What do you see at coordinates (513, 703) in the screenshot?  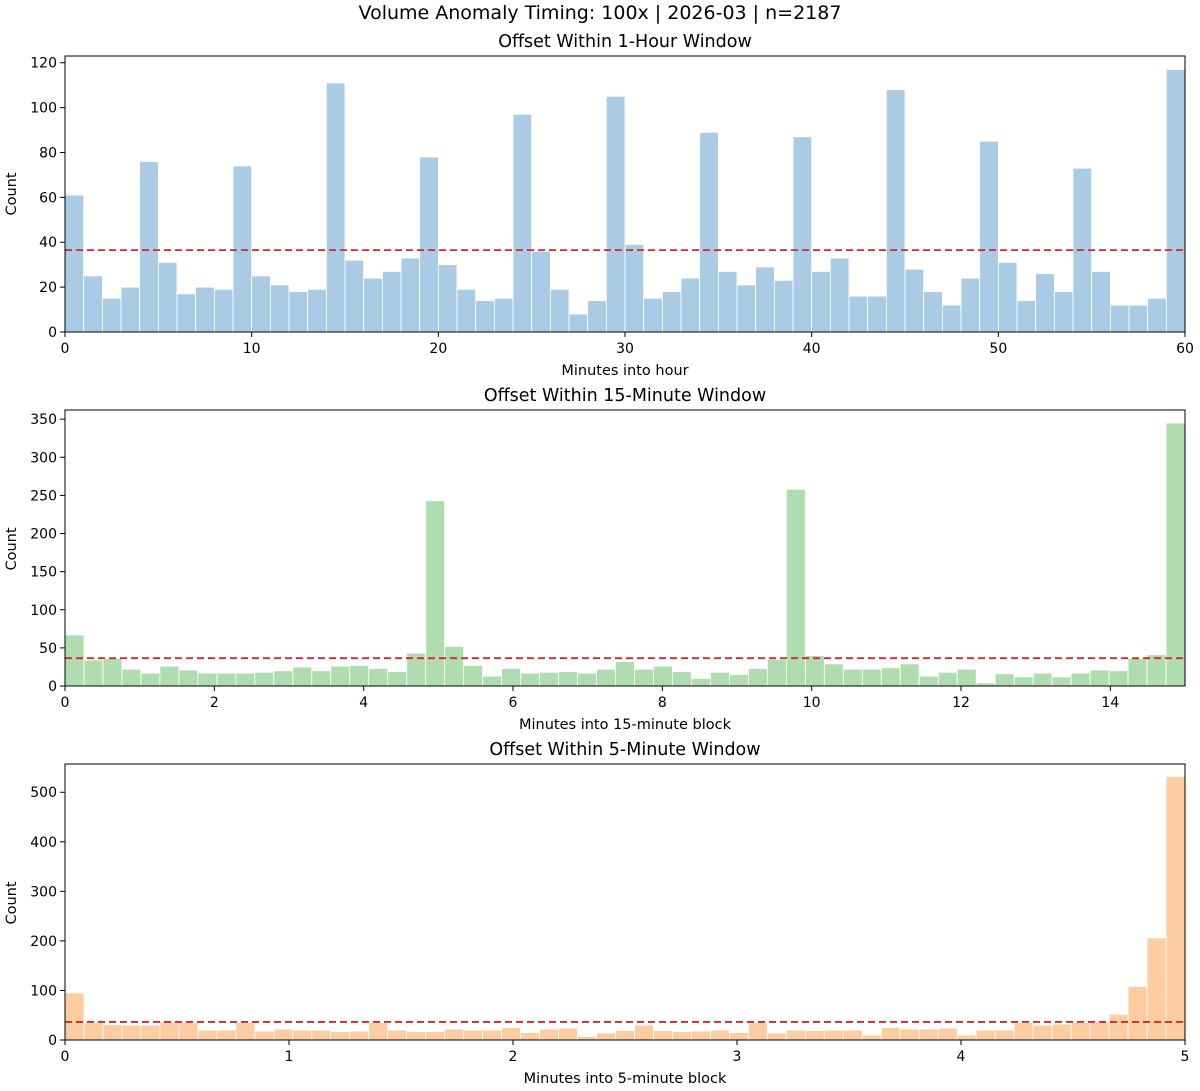 I see `x-tick-label: 6` at bounding box center [513, 703].